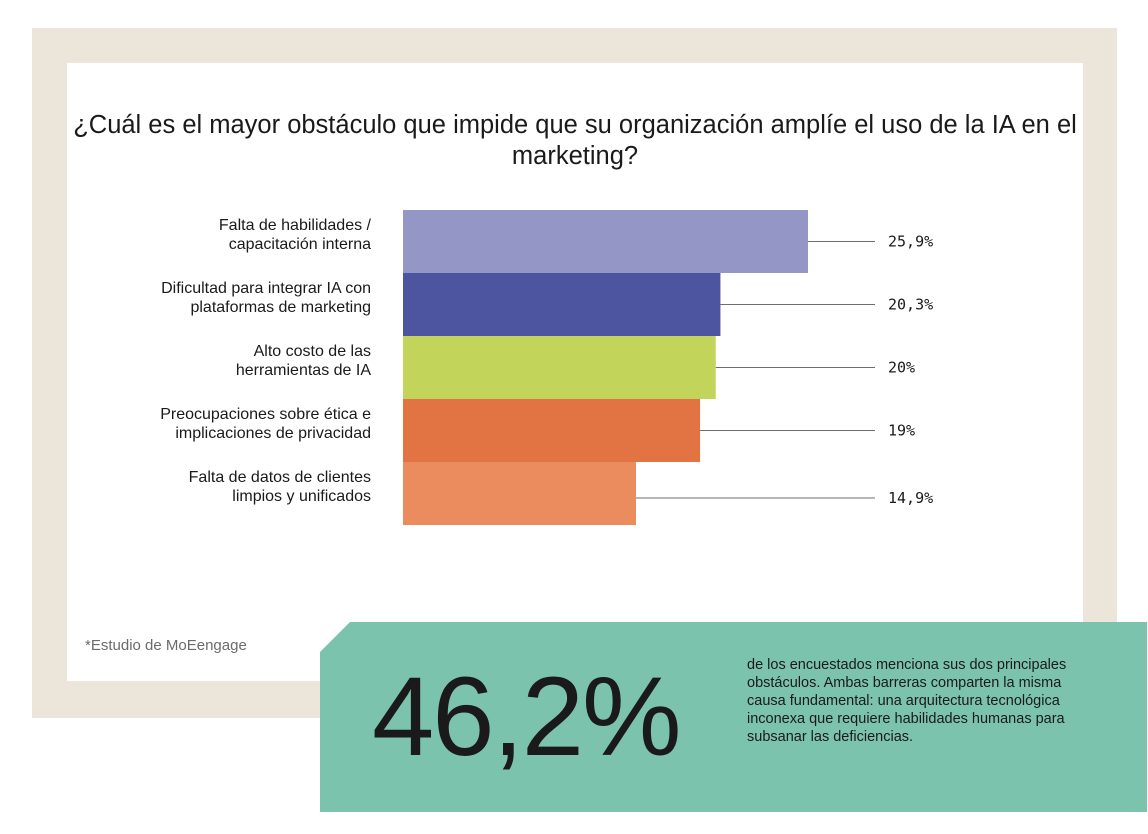  What do you see at coordinates (901, 368) in the screenshot?
I see `value-label-3: 20%` at bounding box center [901, 368].